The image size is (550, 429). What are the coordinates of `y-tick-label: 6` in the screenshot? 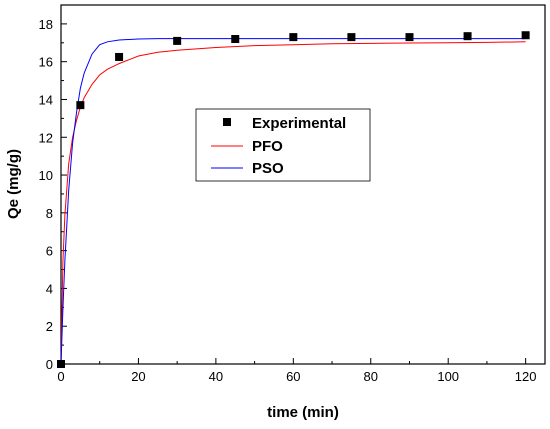 It's located at (49, 251).